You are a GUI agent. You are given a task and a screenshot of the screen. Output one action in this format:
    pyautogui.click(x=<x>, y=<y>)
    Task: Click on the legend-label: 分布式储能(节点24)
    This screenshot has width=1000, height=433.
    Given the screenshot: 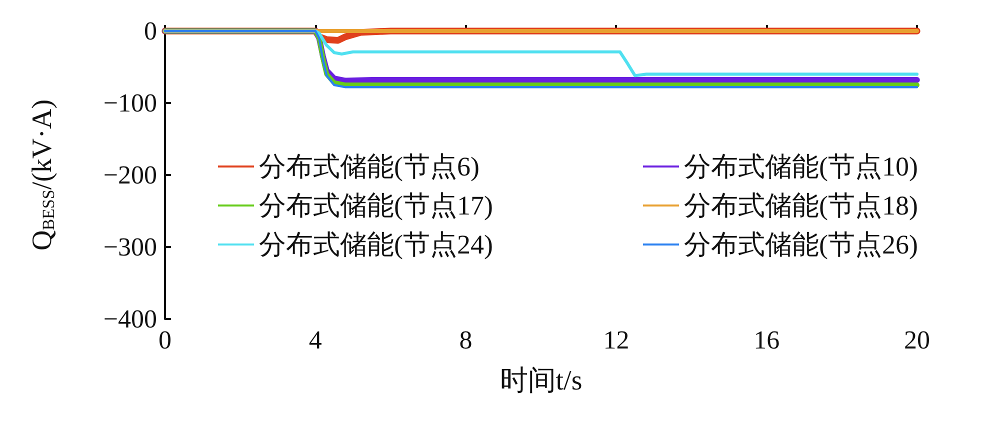 What is the action you would take?
    pyautogui.click(x=376, y=245)
    